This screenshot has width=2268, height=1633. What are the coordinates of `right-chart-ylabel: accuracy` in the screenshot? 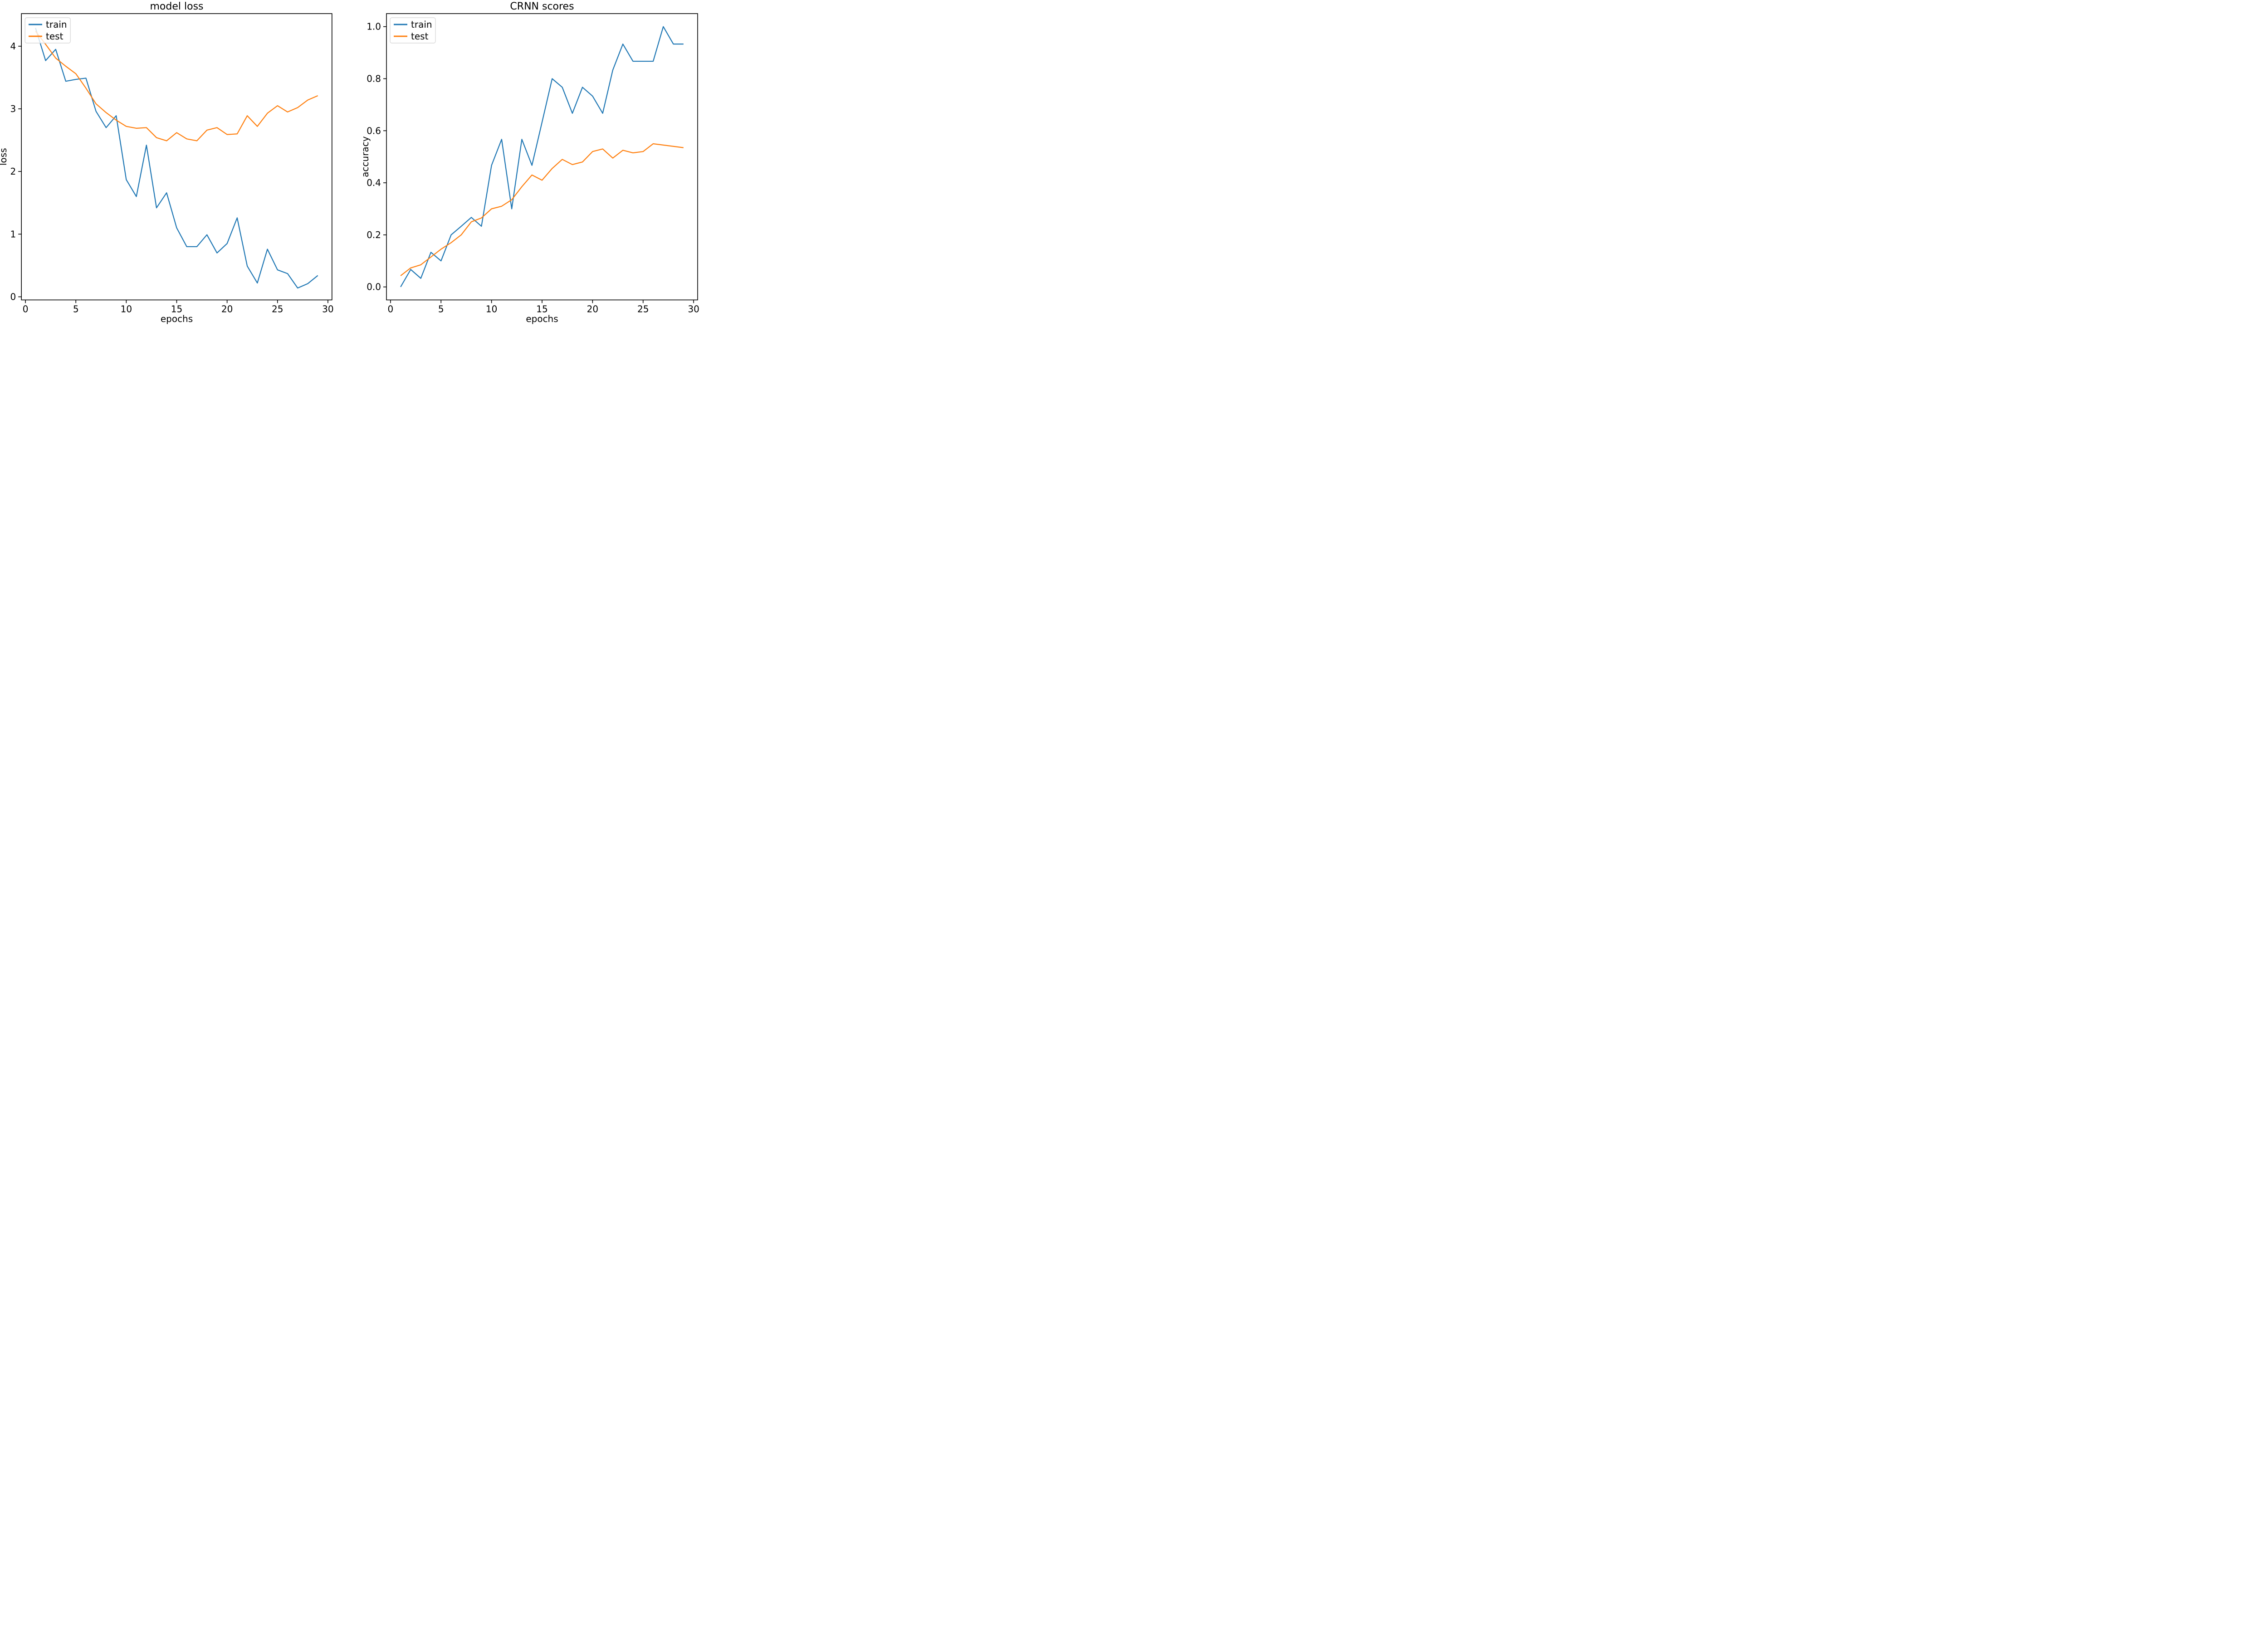 It's located at (366, 156).